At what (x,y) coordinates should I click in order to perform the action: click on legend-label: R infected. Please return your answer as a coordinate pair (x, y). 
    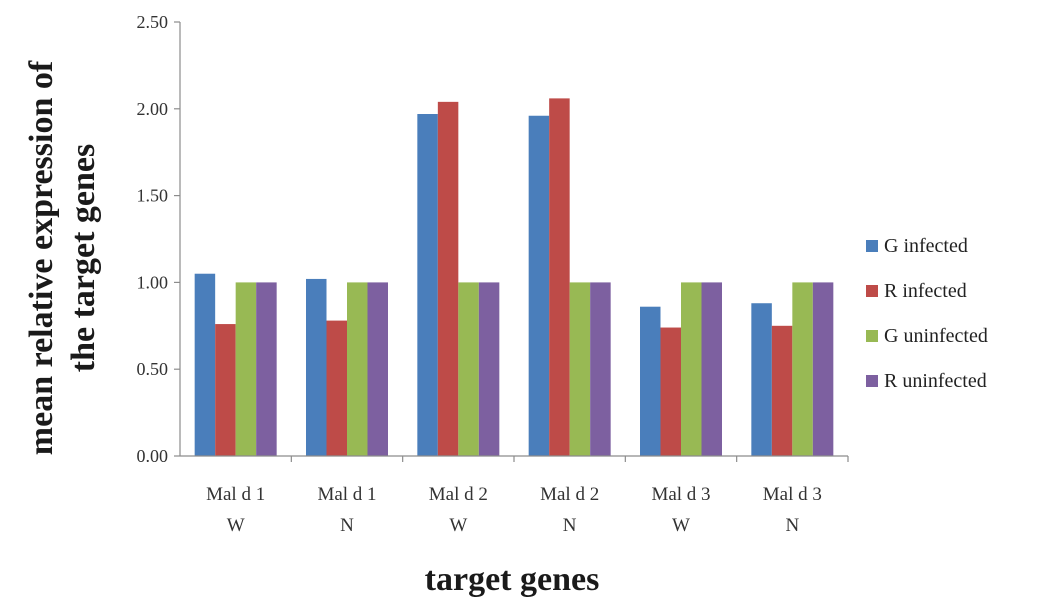
    Looking at the image, I should click on (925, 291).